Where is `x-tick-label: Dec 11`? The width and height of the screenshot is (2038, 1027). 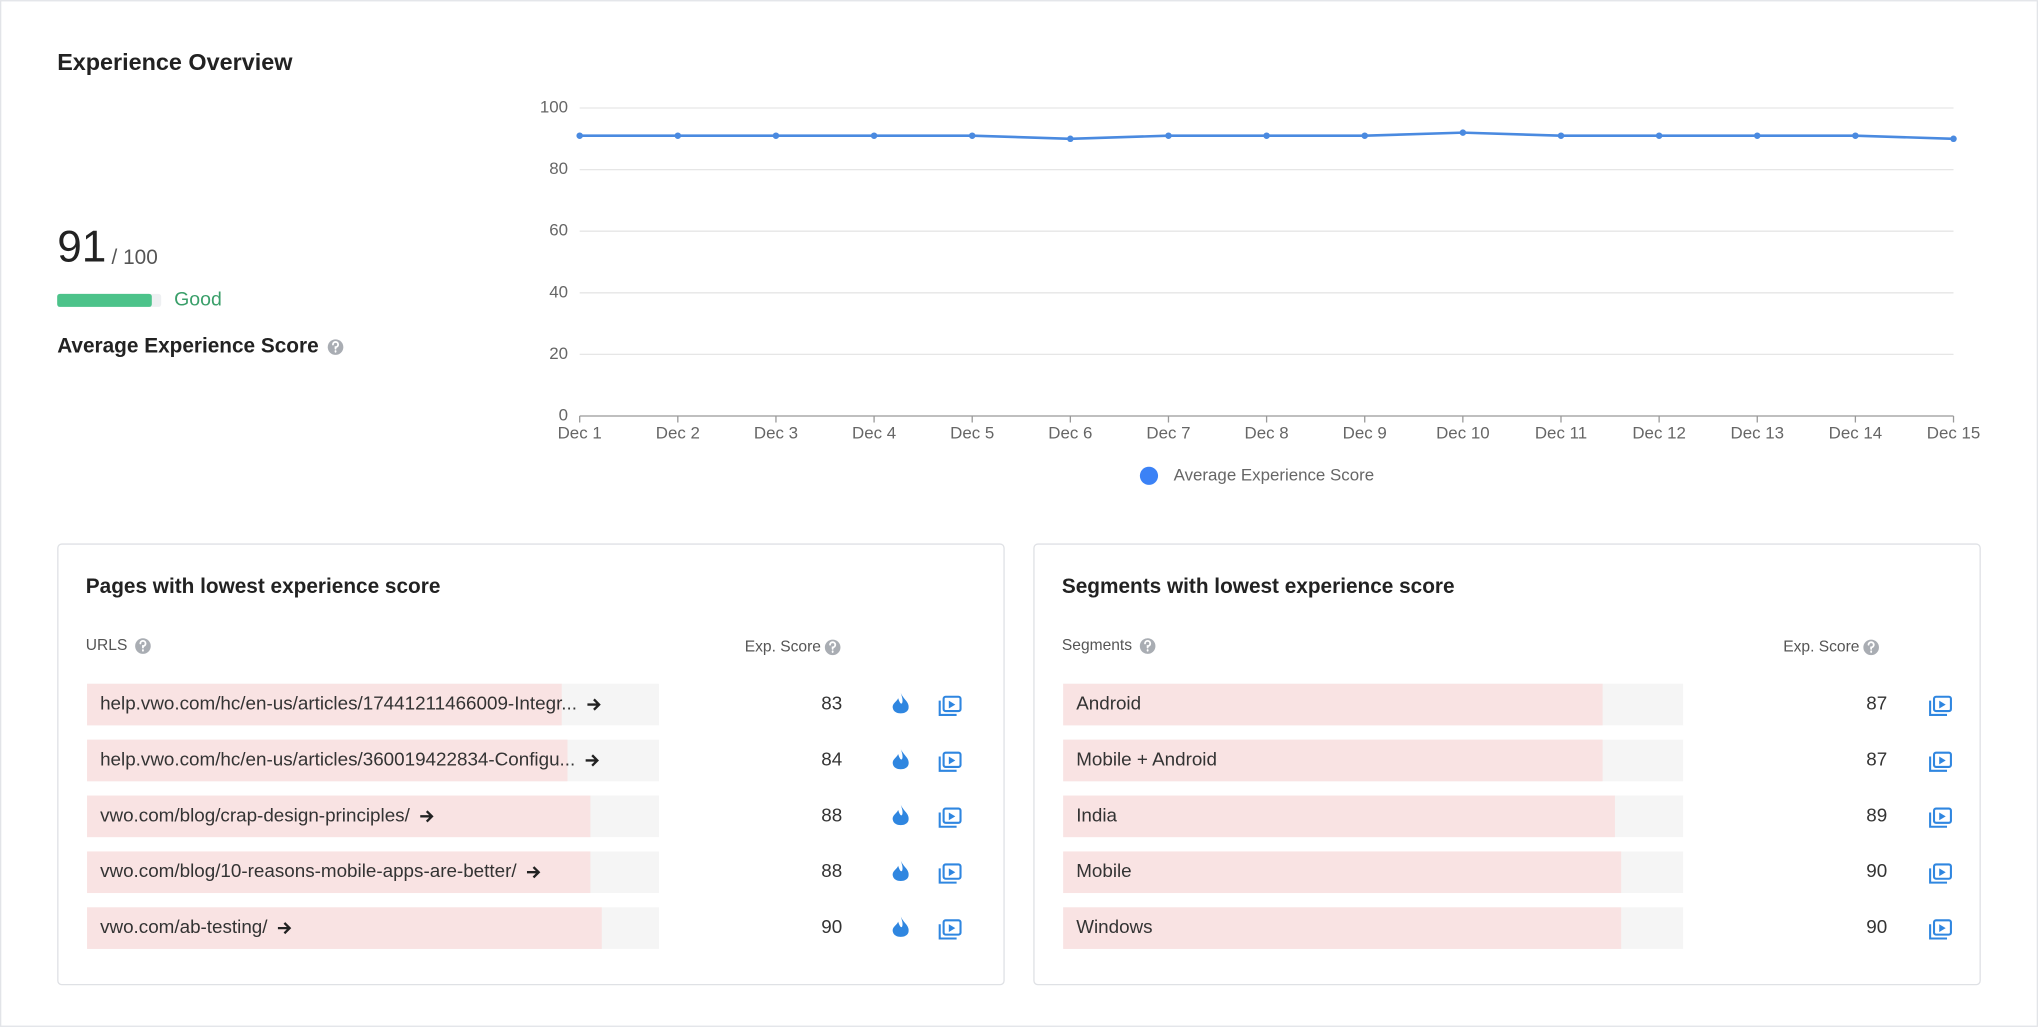
x-tick-label: Dec 11 is located at coordinates (1561, 433).